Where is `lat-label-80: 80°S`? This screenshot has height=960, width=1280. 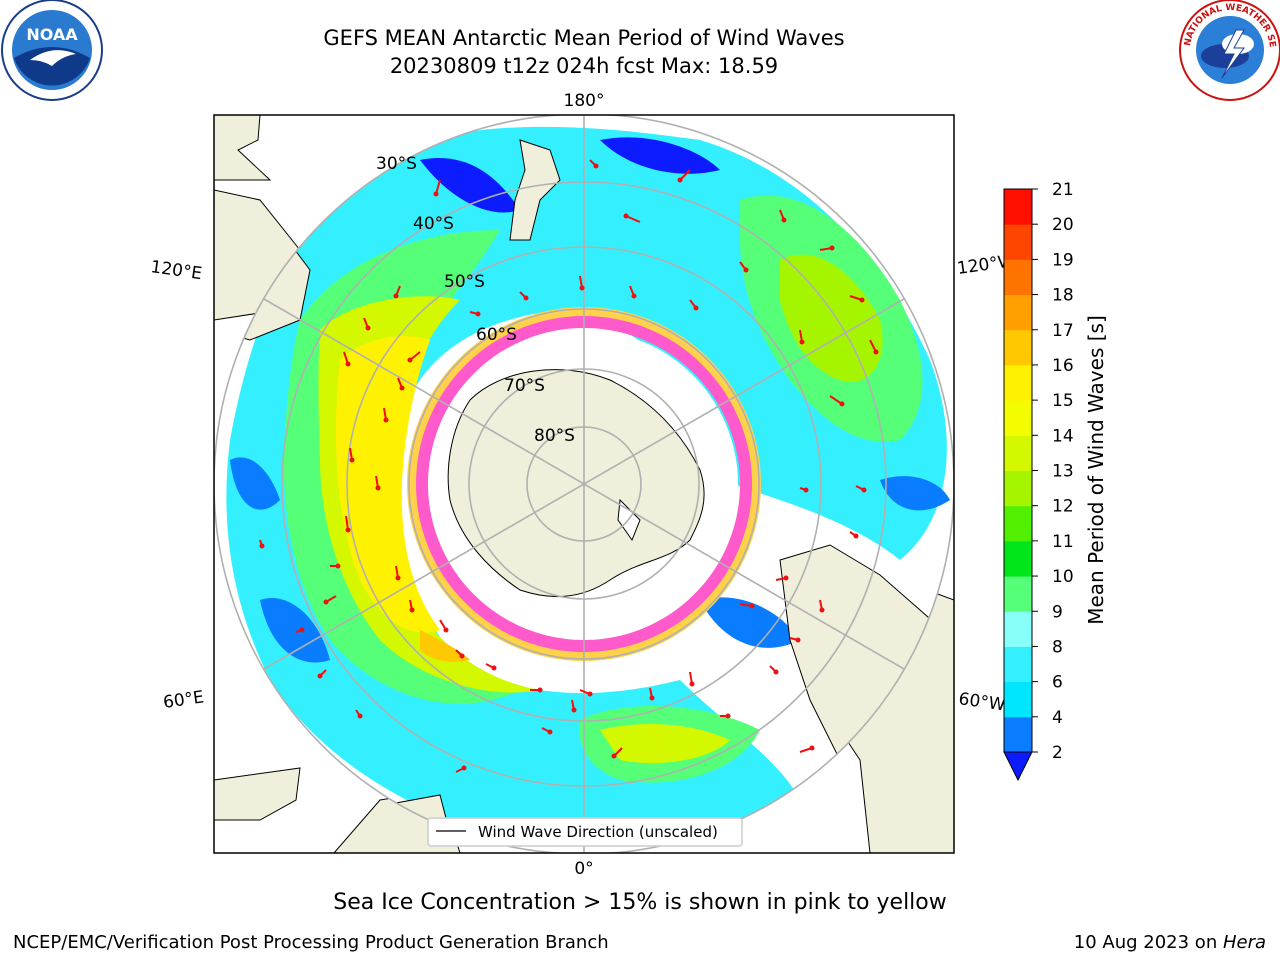
lat-label-80: 80°S is located at coordinates (554, 436).